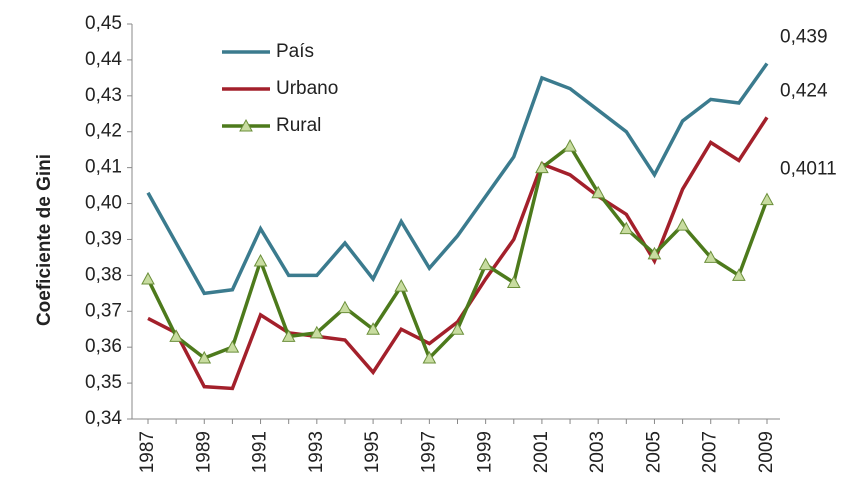 This screenshot has height=493, width=849. Describe the element at coordinates (653, 452) in the screenshot. I see `x-tick-label: 2005` at that location.